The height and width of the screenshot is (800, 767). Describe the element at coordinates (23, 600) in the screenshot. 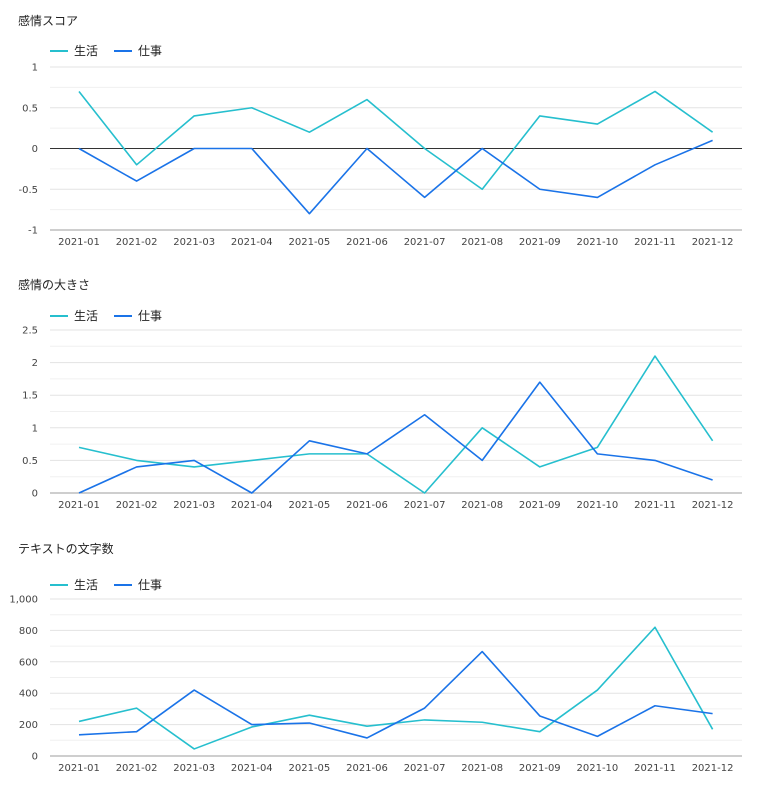

I see `y-tick-label: 1,000` at that location.